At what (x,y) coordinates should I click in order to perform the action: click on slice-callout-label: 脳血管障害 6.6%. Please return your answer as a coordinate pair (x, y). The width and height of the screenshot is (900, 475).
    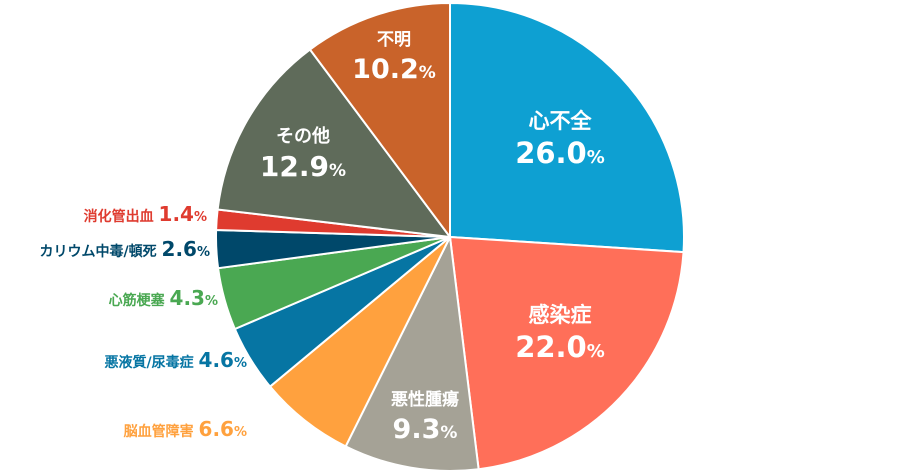
    Looking at the image, I should click on (185, 429).